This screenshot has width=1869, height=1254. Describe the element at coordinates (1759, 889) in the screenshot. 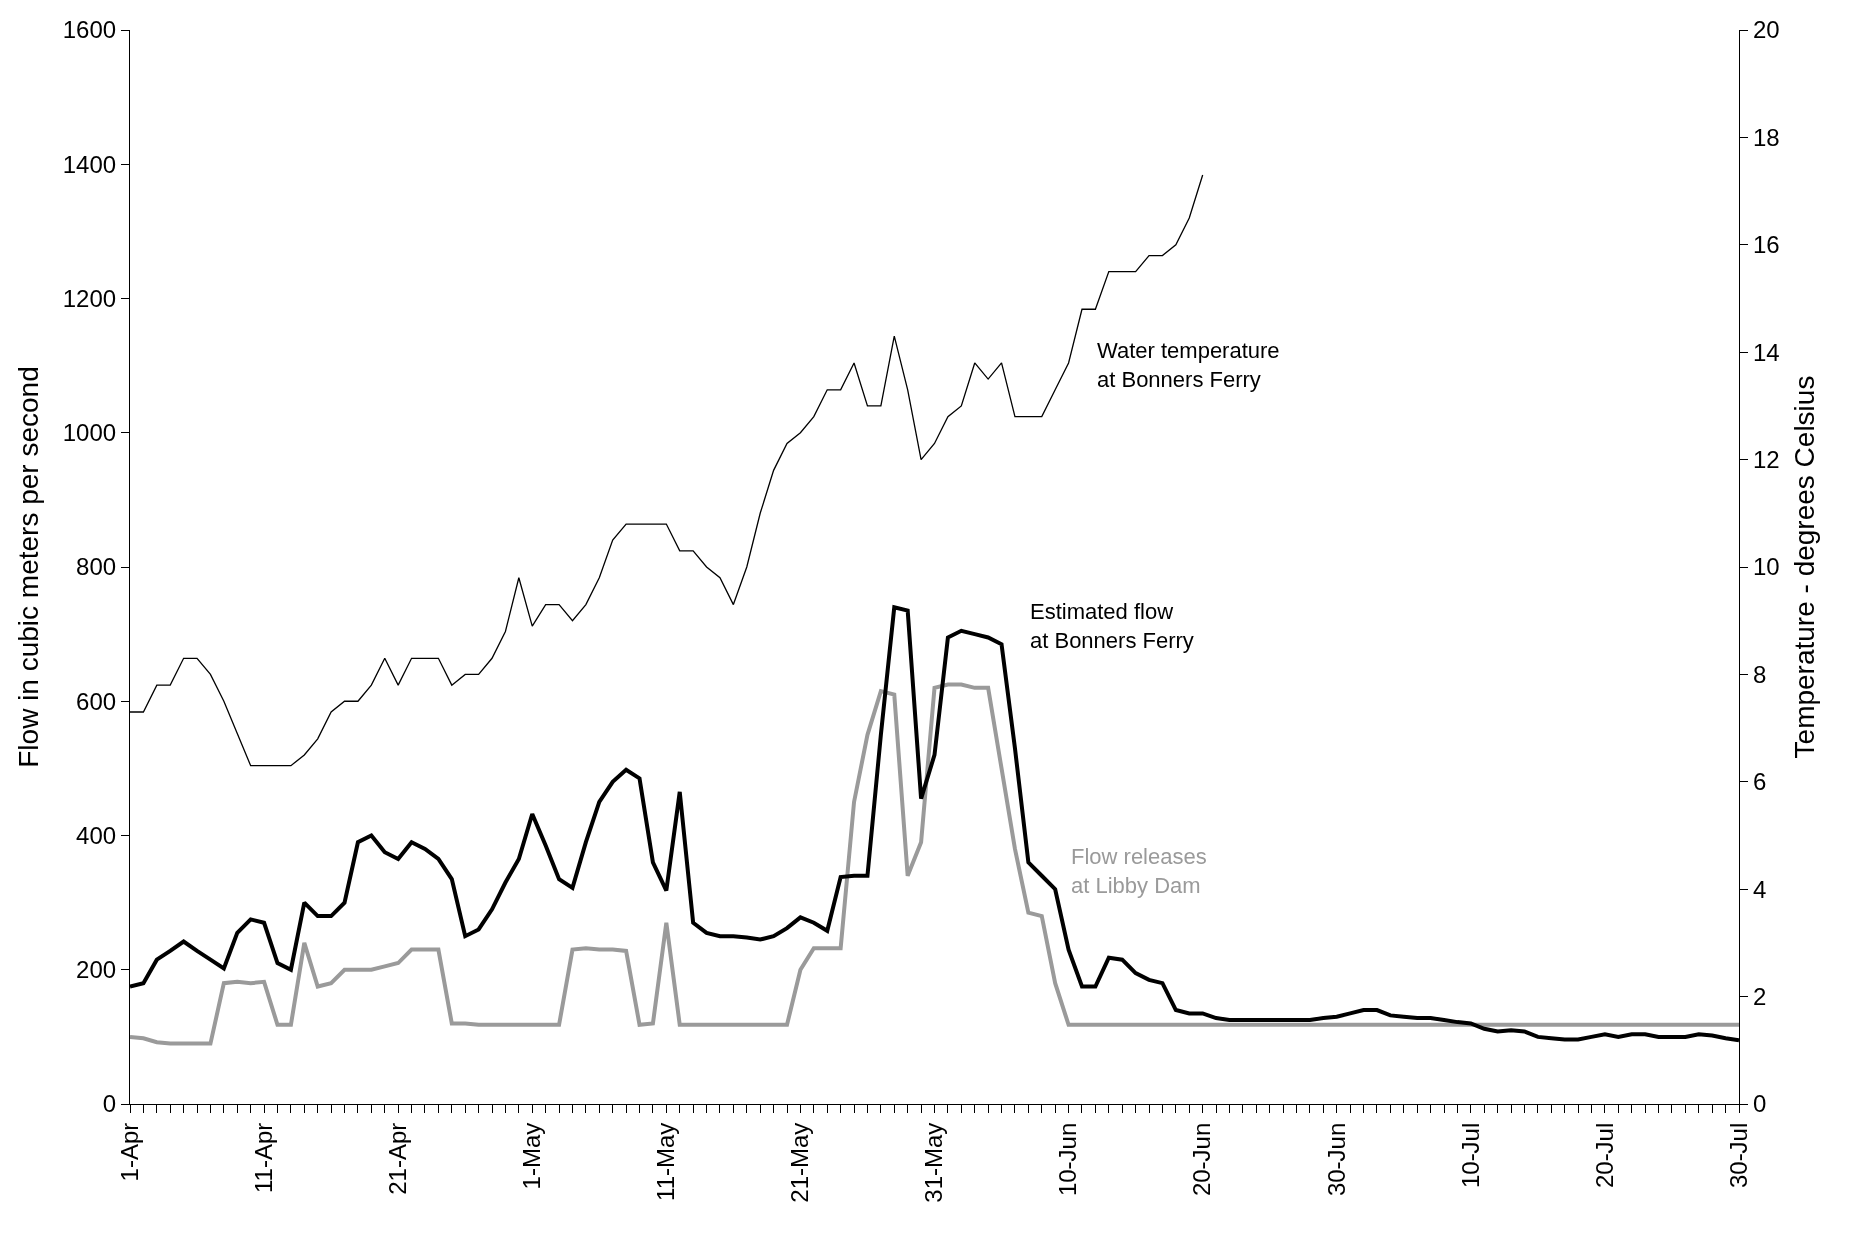

I see `y2-tick-label: 4` at that location.